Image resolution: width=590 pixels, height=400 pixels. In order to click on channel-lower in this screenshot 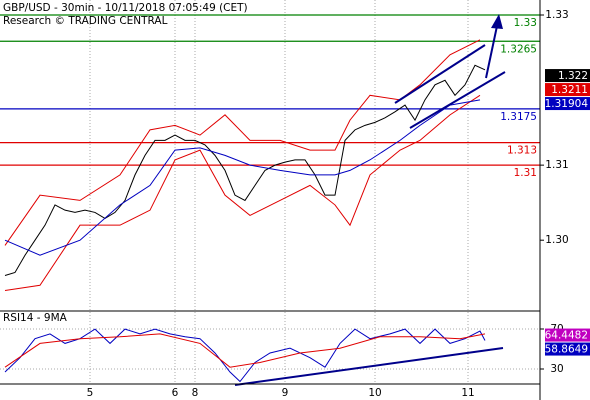, I will do `click(457, 100)`.